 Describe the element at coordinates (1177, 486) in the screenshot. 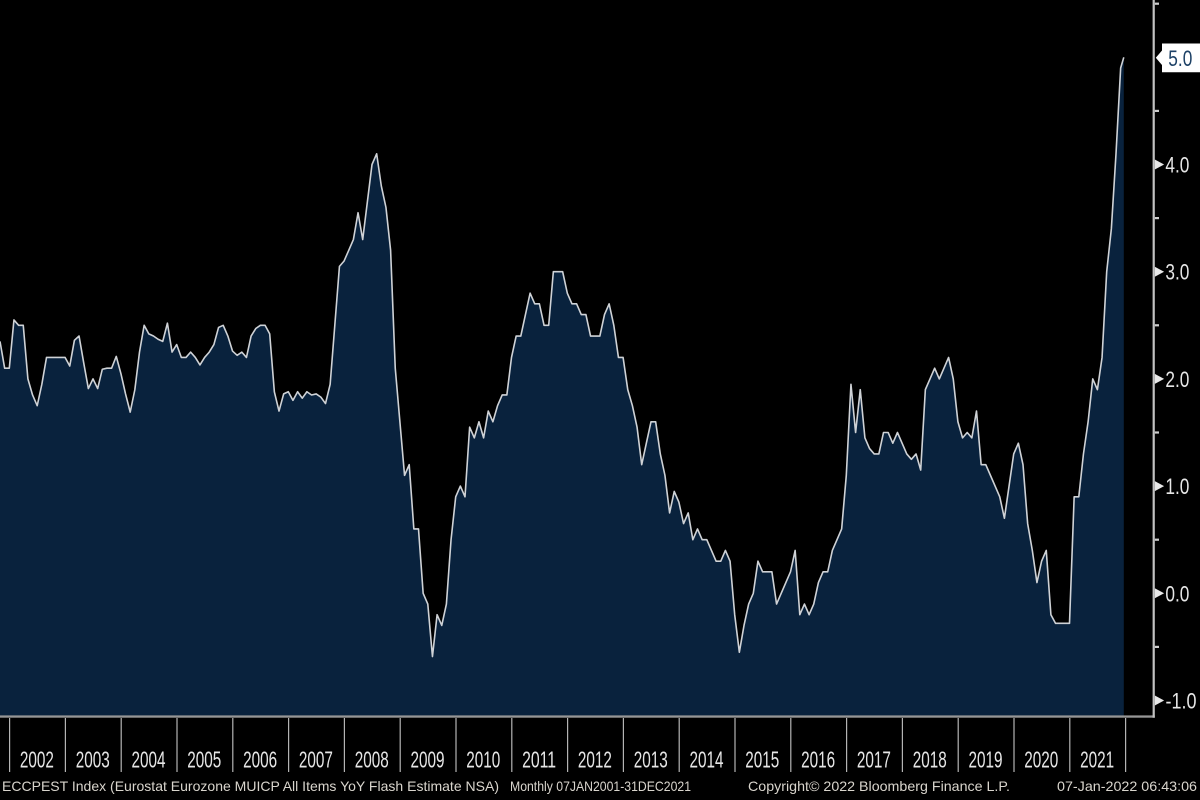

I see `svg-text: 1.0` at that location.